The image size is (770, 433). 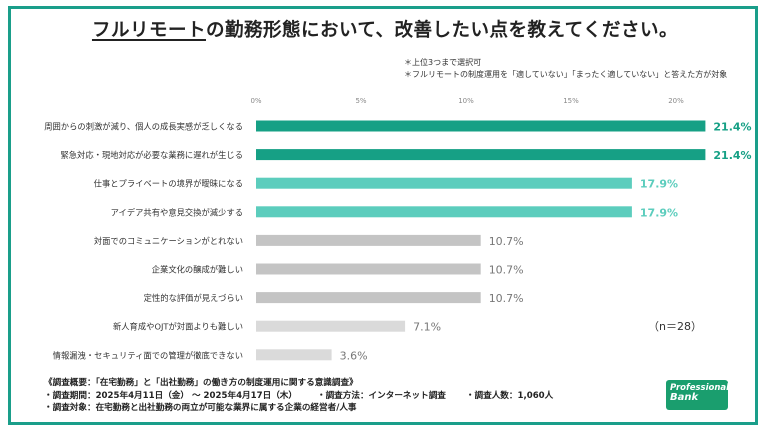 I want to click on value-label: 3.6%, so click(x=354, y=355).